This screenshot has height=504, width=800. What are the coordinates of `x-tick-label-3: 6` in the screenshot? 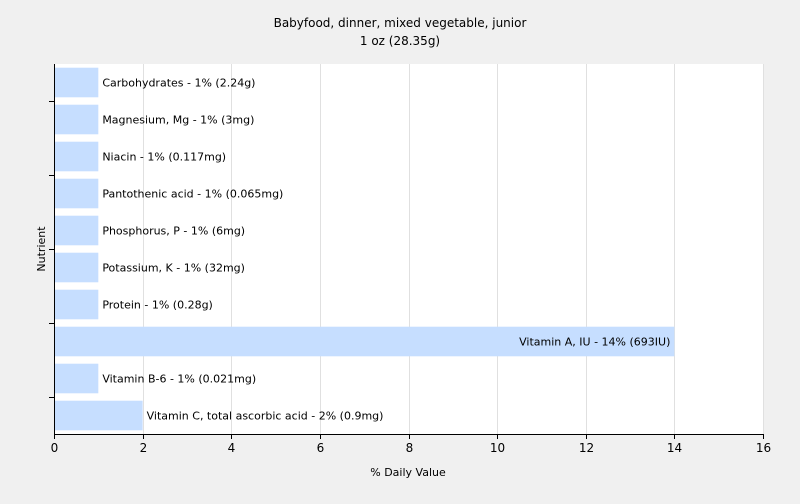 It's located at (321, 448).